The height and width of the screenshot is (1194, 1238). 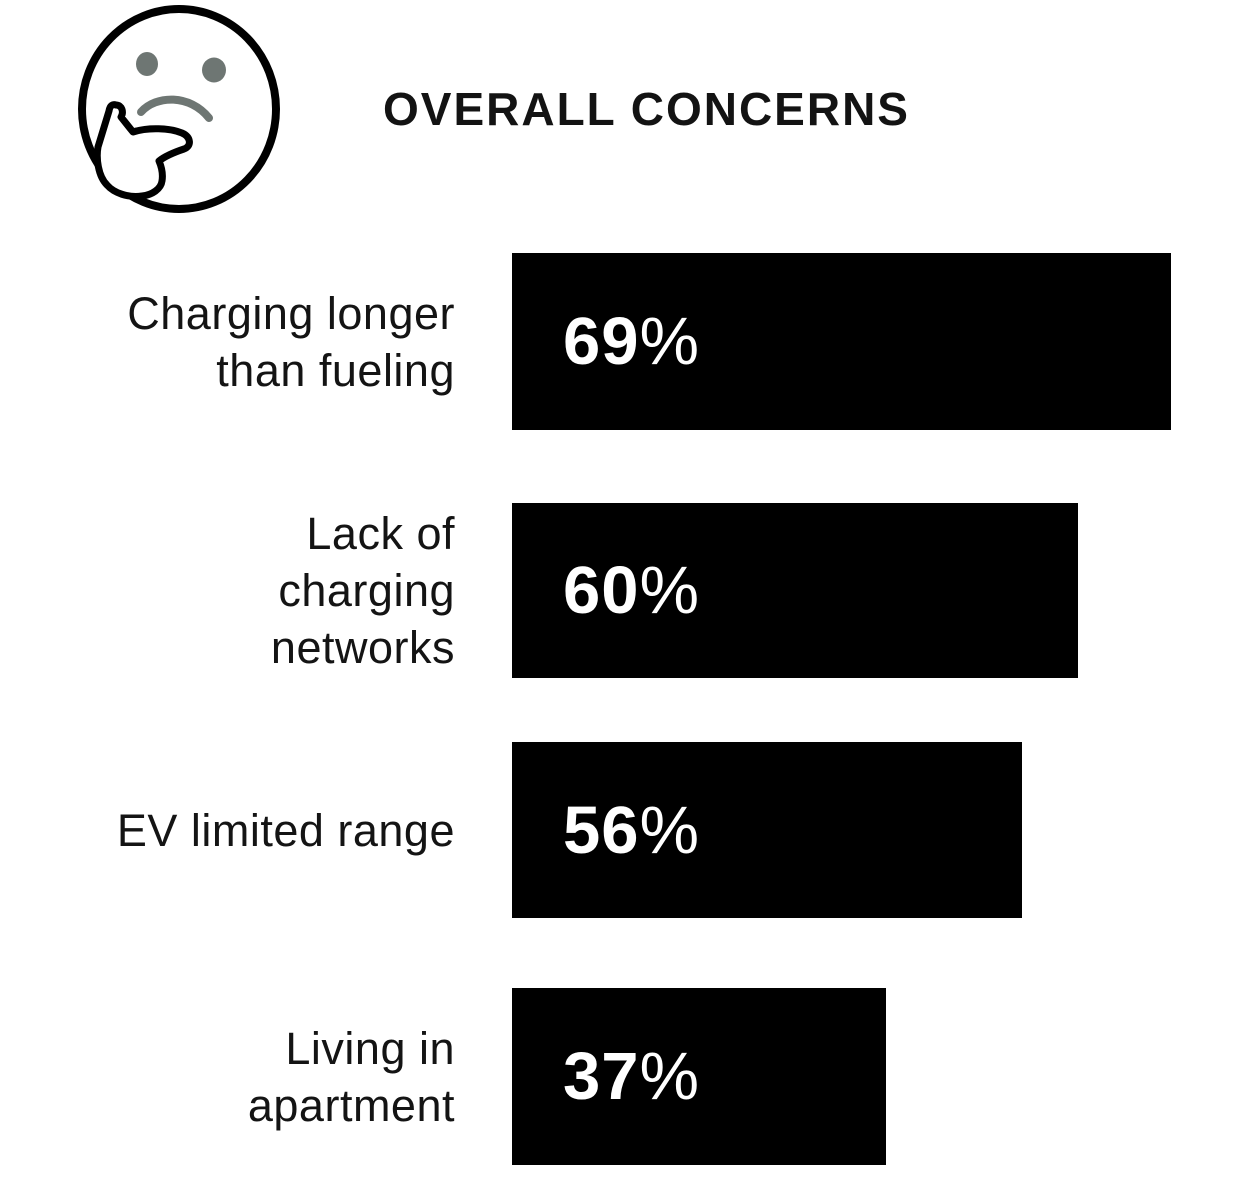 I want to click on category-label-line: charging, so click(x=366, y=590).